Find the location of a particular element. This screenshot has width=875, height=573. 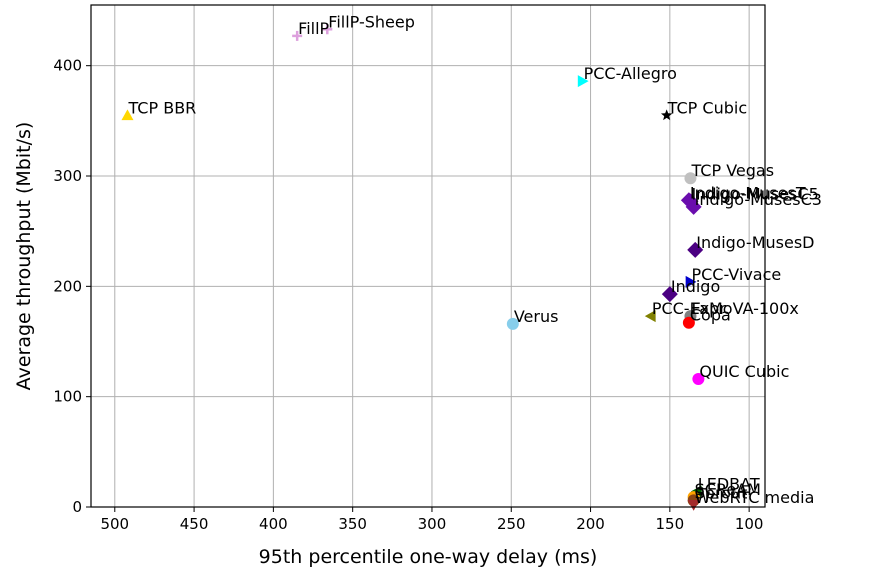

point-label: WebRTC media is located at coordinates (755, 497).